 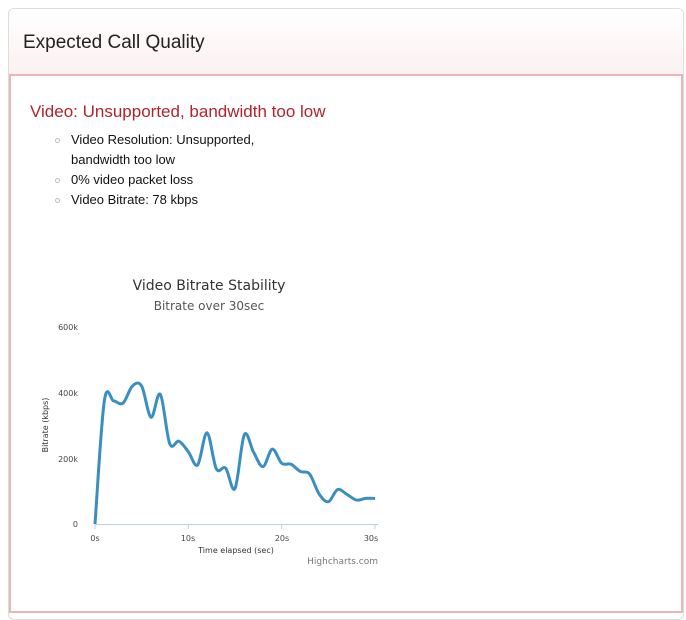 What do you see at coordinates (209, 286) in the screenshot?
I see `chart-title: Video Bitrate Stability` at bounding box center [209, 286].